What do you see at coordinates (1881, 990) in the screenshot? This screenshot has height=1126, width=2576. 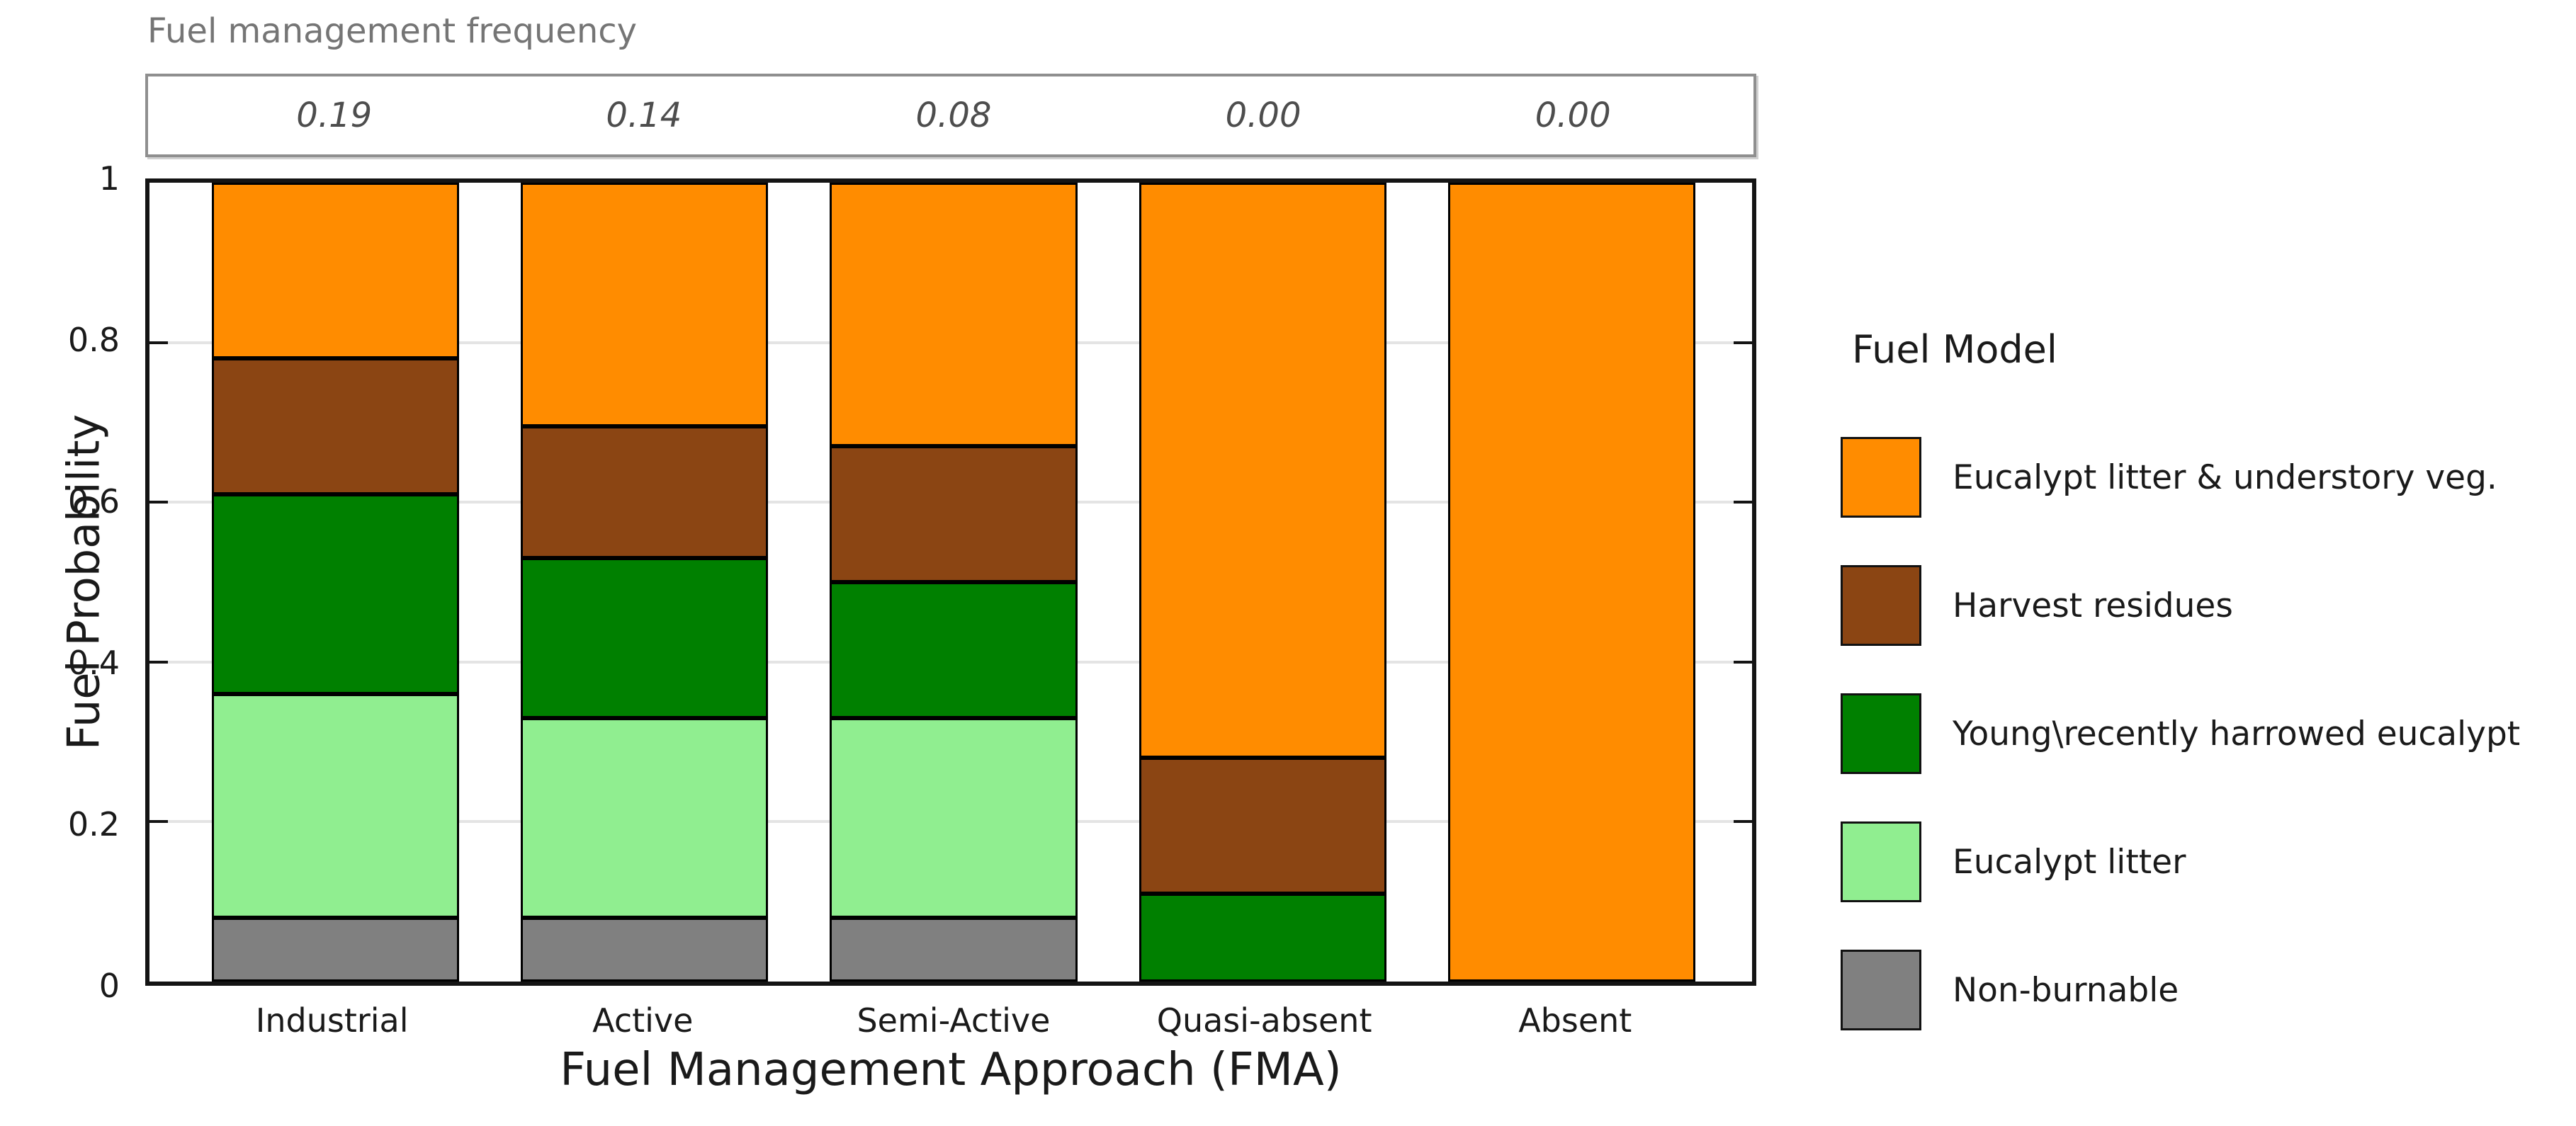 I see `legend-swatch-non-burnable` at bounding box center [1881, 990].